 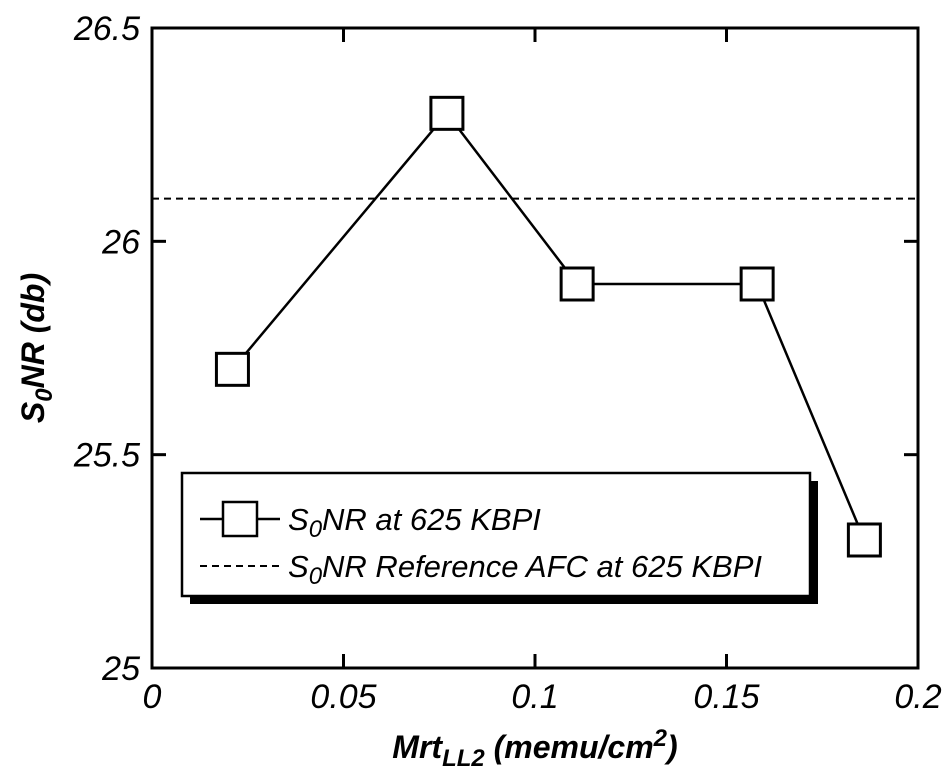 What do you see at coordinates (726, 697) in the screenshot?
I see `x-tick-label: 0.15` at bounding box center [726, 697].